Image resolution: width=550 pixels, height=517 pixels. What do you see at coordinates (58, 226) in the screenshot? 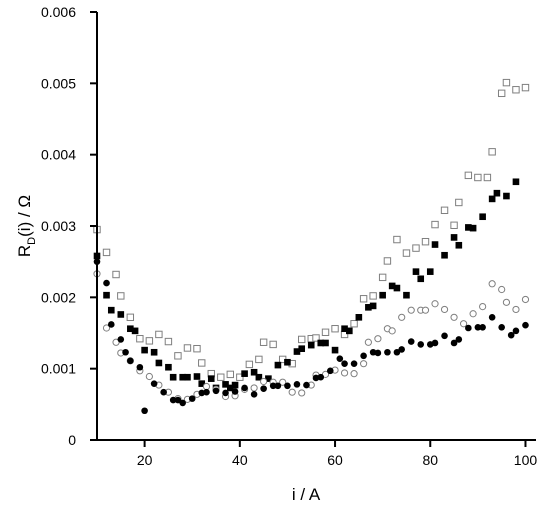
I see `y-tick-label: 0.003` at bounding box center [58, 226].